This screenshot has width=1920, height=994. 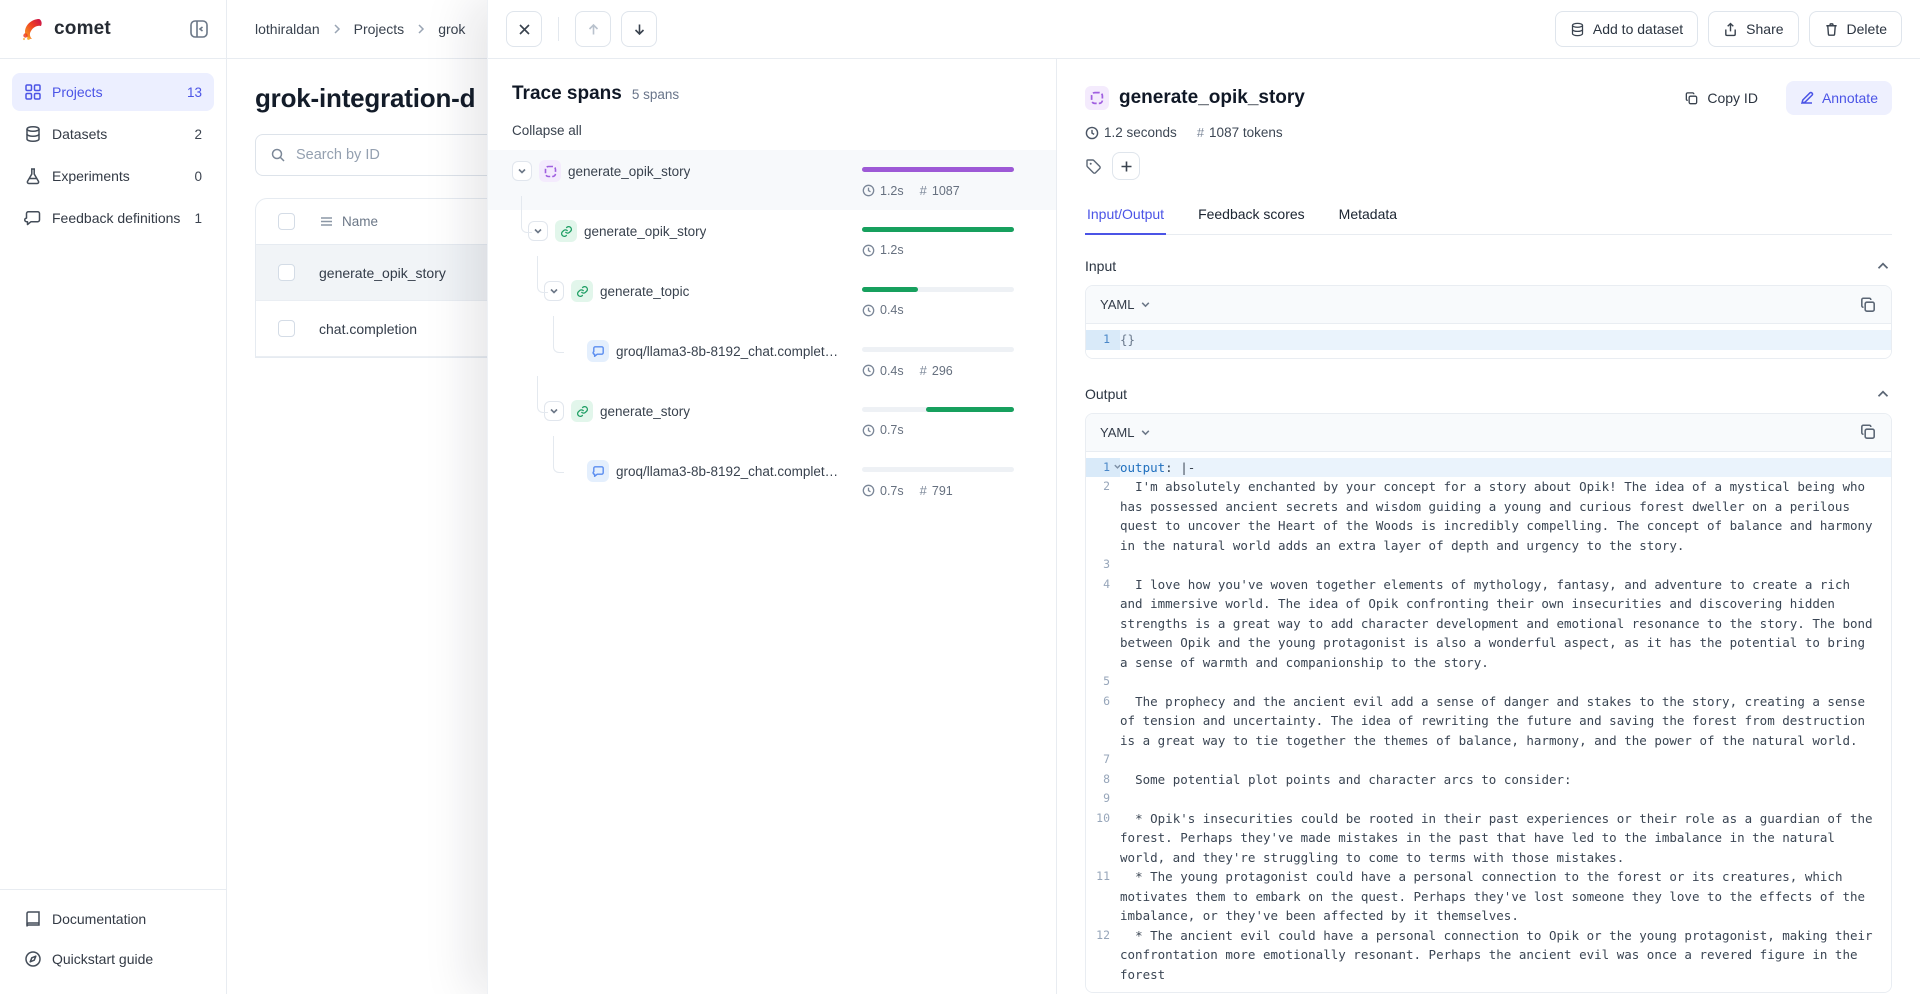 What do you see at coordinates (1488, 394) in the screenshot?
I see `output-section-header: Output` at bounding box center [1488, 394].